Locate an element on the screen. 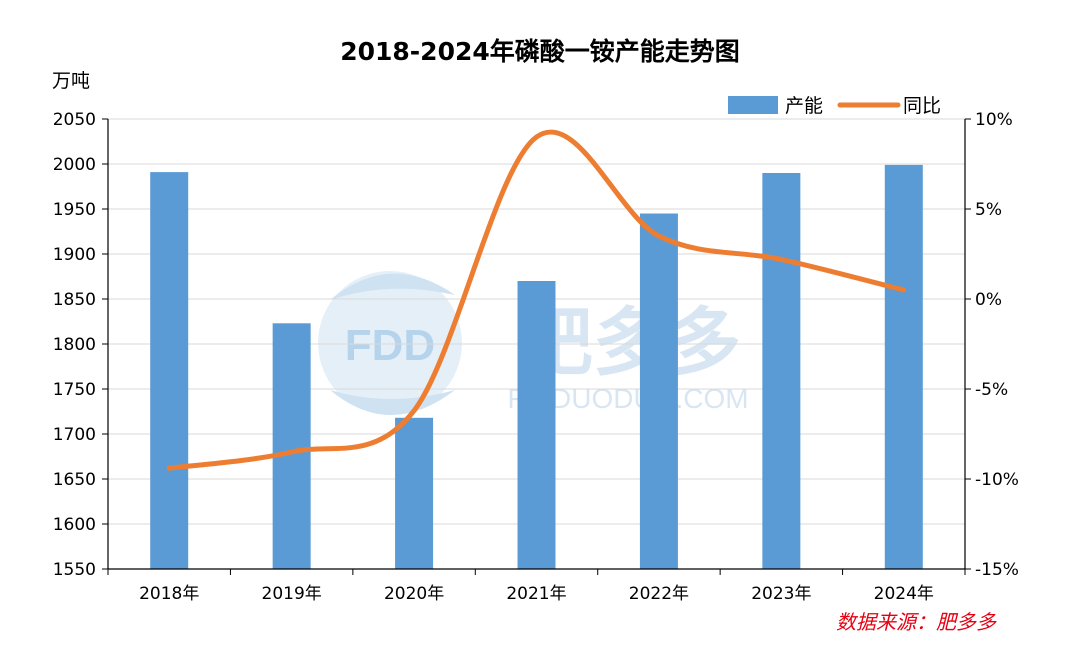 Image resolution: width=1080 pixels, height=656 pixels. y-right-tick-label: 5% is located at coordinates (988, 210).